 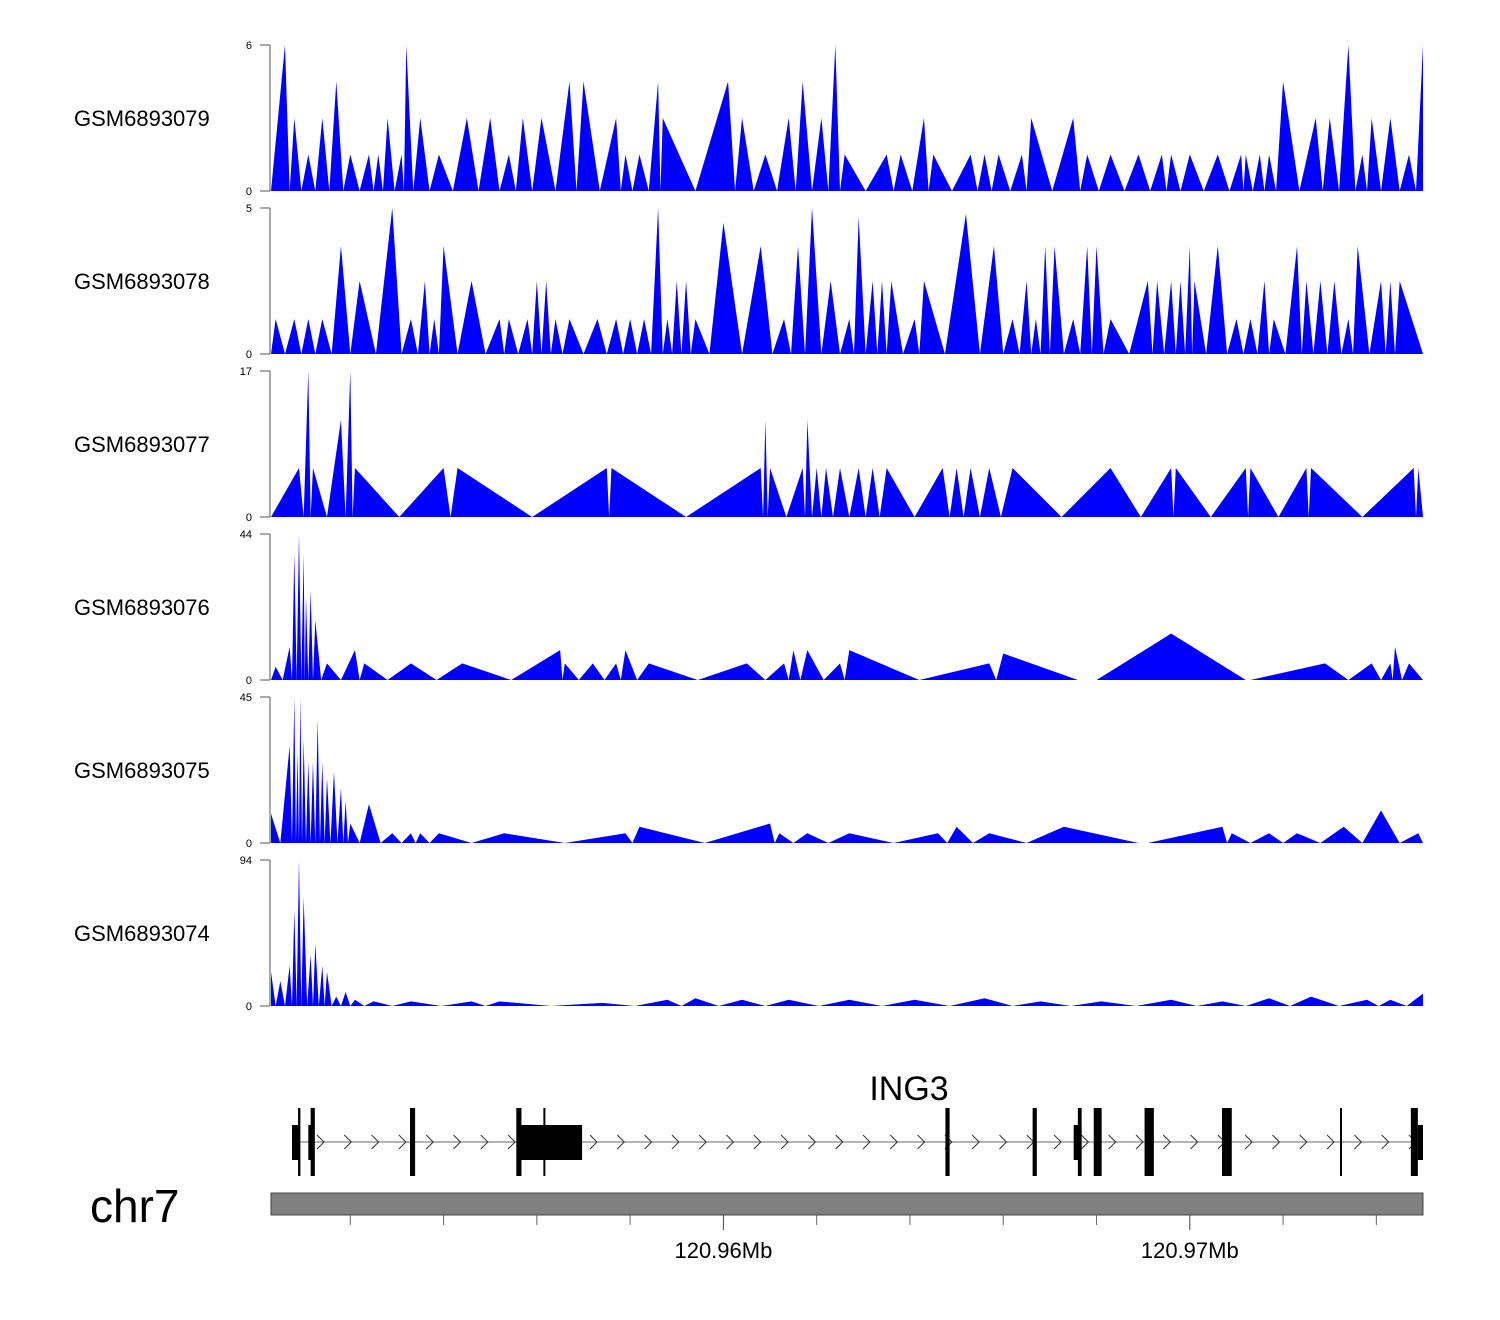 I want to click on y-tick-label-max: 17, so click(x=246, y=372).